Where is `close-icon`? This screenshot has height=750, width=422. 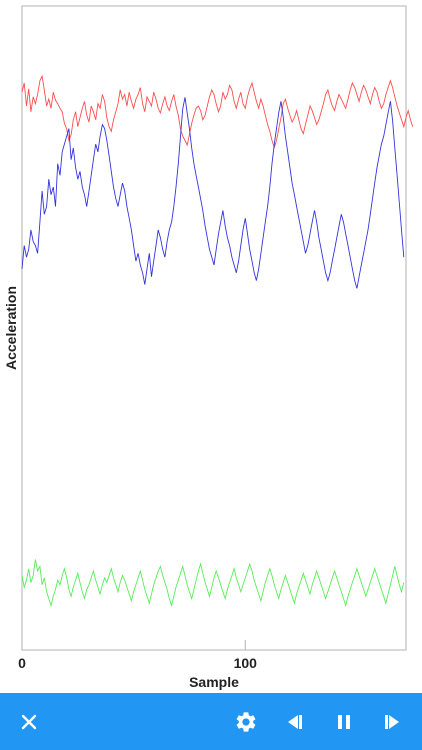
close-icon is located at coordinates (29, 721).